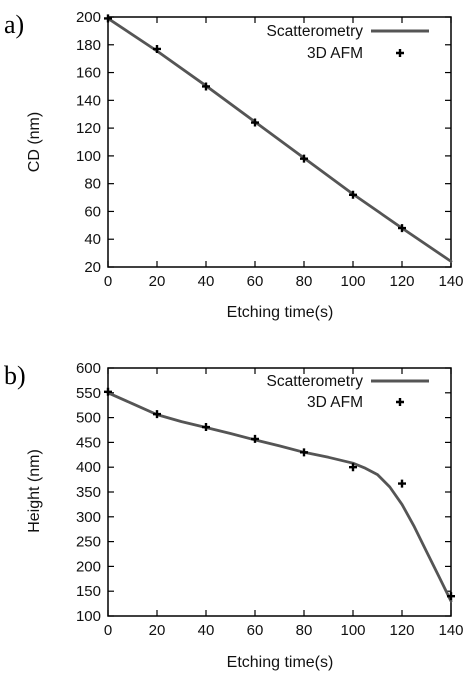  What do you see at coordinates (88, 45) in the screenshot?
I see `panel-a-y-tick-label: 180` at bounding box center [88, 45].